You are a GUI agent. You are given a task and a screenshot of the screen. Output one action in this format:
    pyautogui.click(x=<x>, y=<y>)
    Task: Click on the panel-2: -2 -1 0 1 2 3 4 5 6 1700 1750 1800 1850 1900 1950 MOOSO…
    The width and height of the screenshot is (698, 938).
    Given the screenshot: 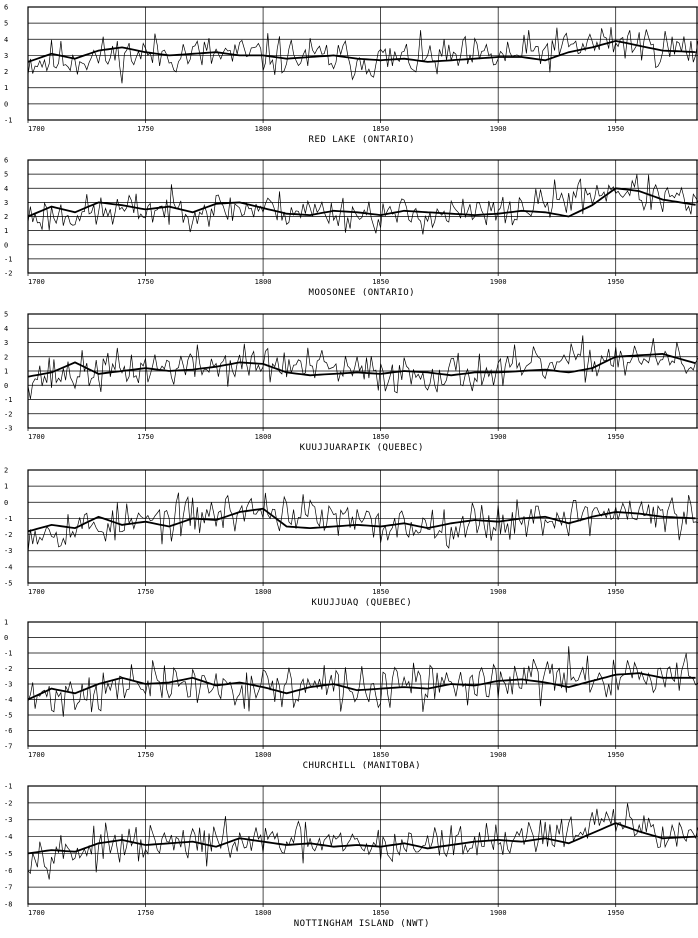 What is the action you would take?
    pyautogui.click(x=351, y=227)
    